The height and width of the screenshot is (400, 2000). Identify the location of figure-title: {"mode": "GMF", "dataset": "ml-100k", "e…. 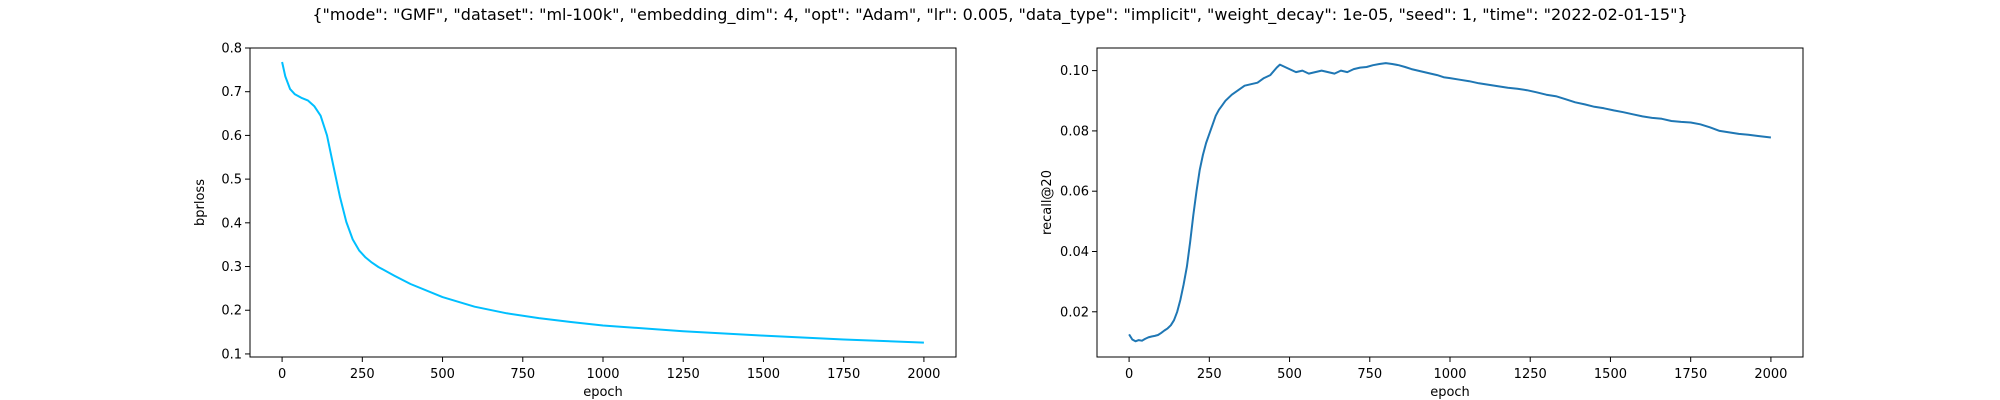
(1000, 14).